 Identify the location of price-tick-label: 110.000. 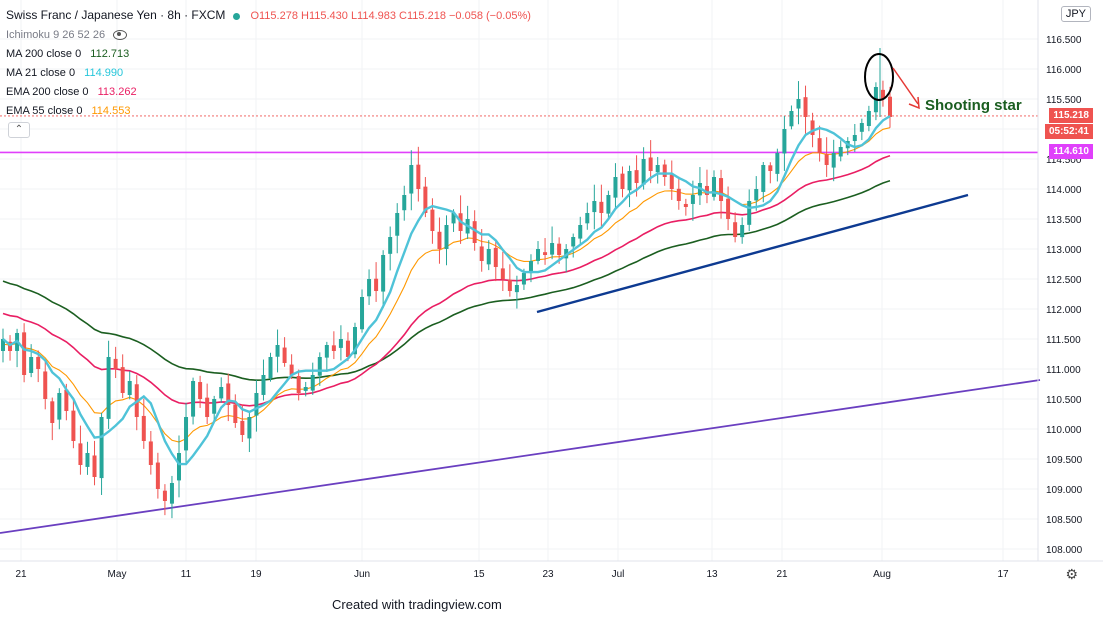
(1064, 430).